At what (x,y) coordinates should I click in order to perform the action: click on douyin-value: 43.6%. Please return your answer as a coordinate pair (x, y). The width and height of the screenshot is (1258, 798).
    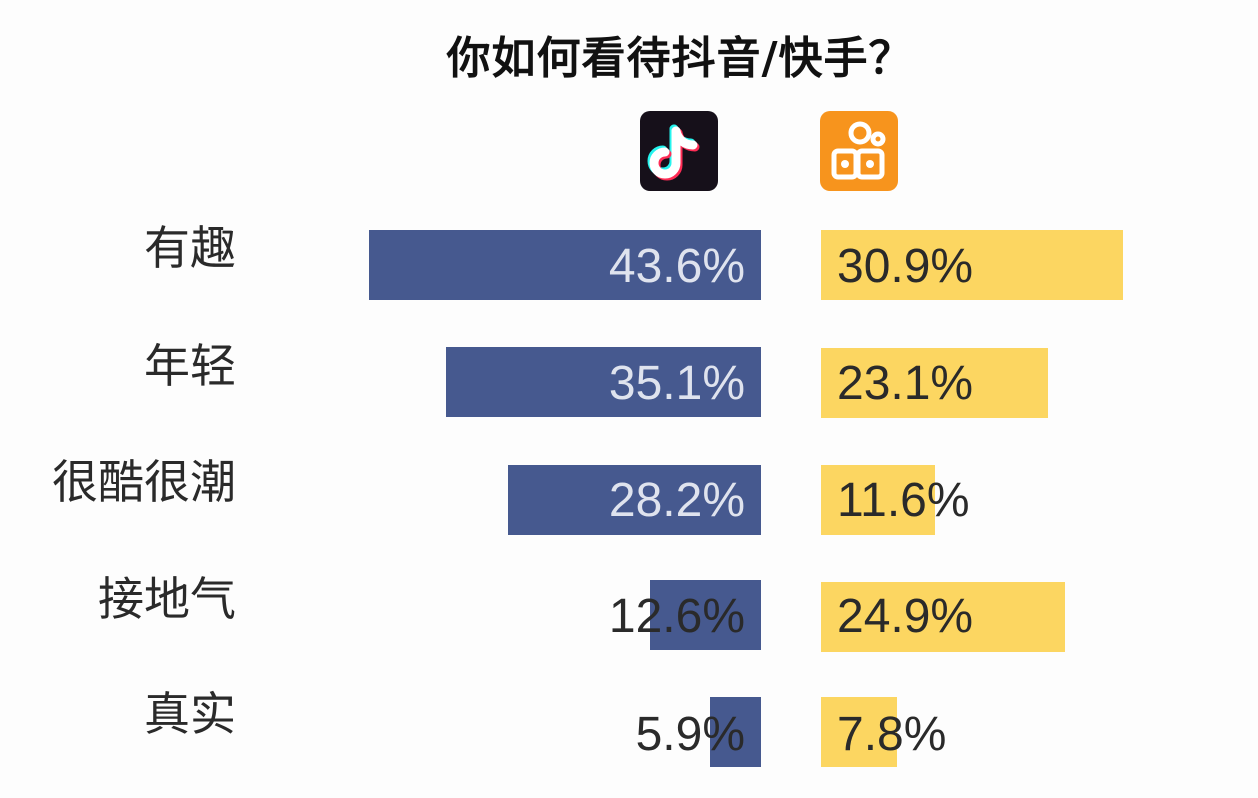
    Looking at the image, I should click on (676, 266).